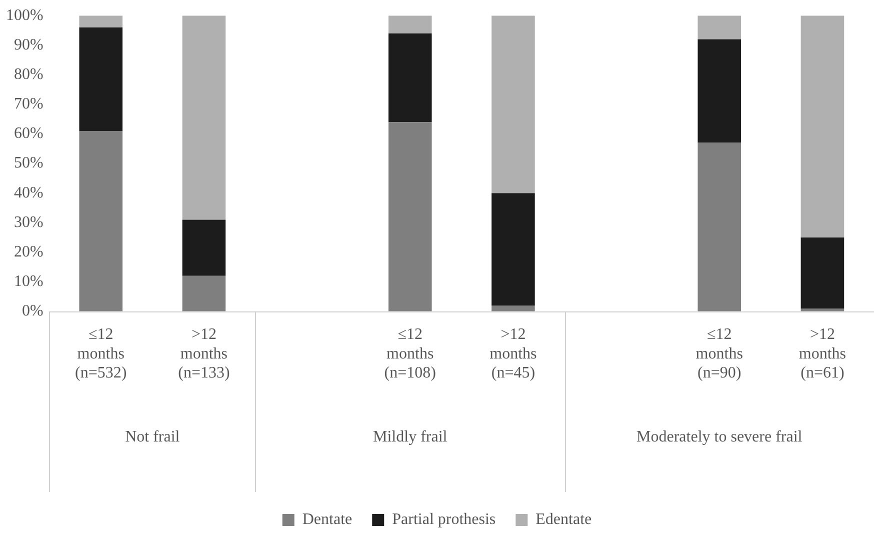  What do you see at coordinates (29, 193) in the screenshot?
I see `y-tick-label: 40%` at bounding box center [29, 193].